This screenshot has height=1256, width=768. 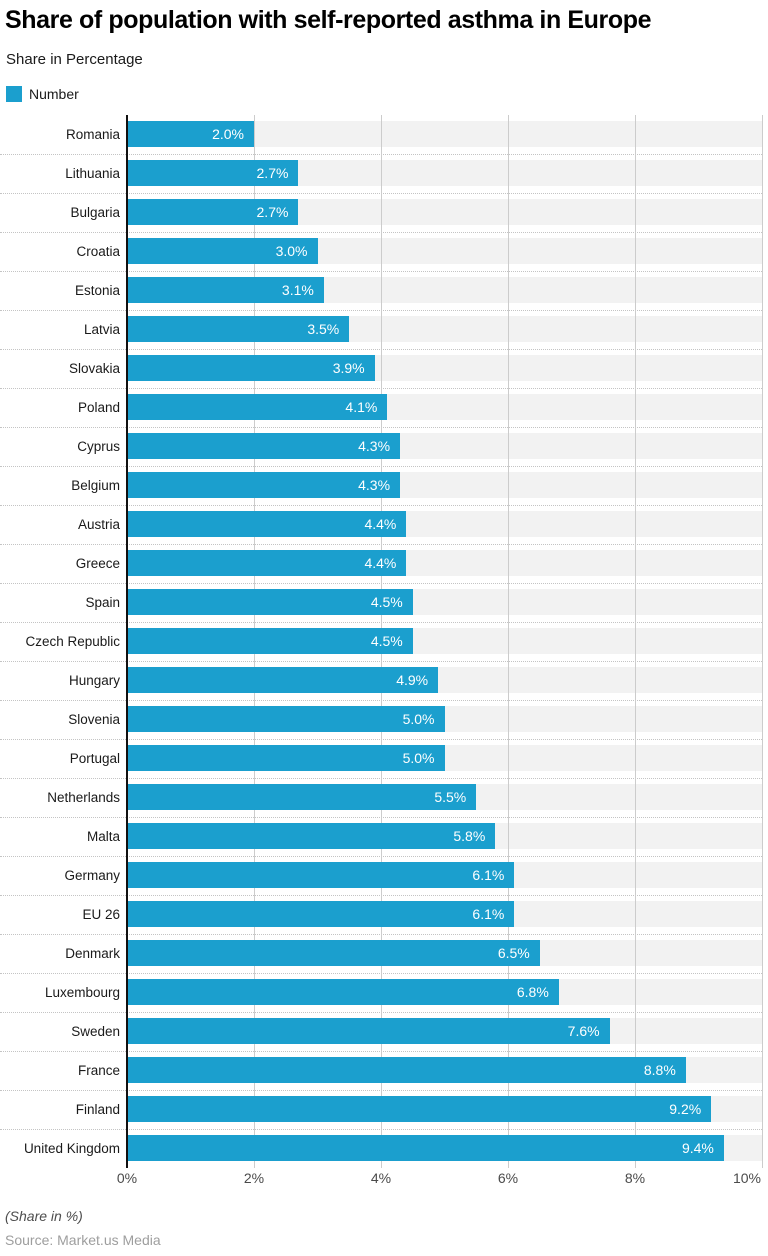 What do you see at coordinates (635, 641) in the screenshot?
I see `gridline-8pct` at bounding box center [635, 641].